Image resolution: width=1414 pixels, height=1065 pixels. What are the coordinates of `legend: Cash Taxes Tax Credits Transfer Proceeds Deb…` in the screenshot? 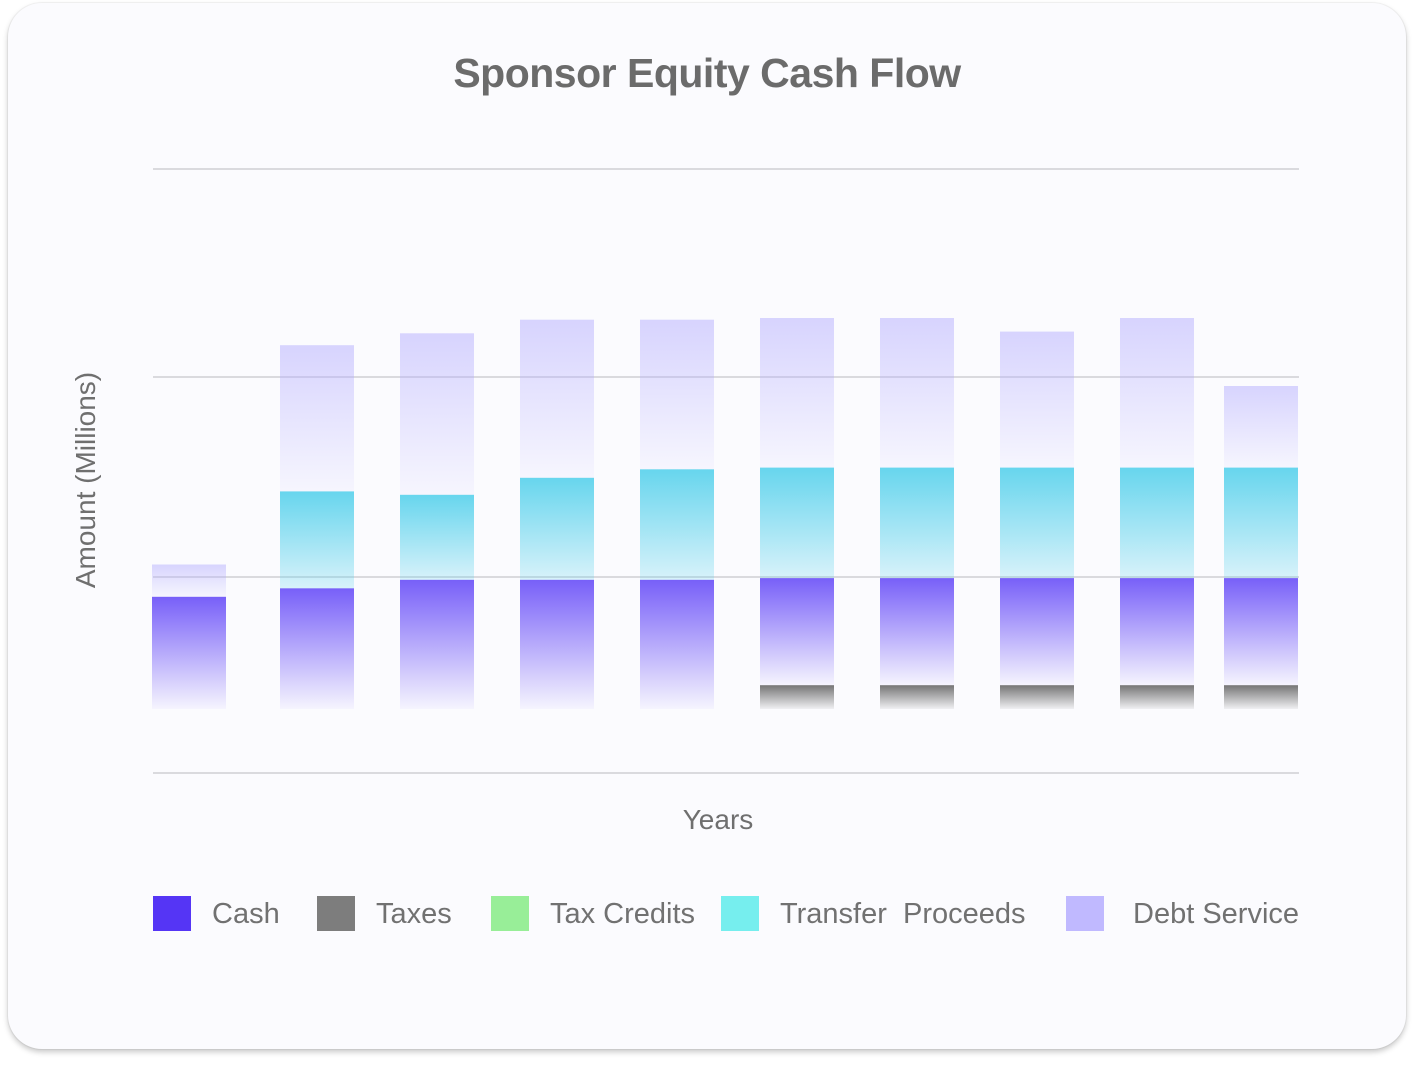 It's located at (707, 915).